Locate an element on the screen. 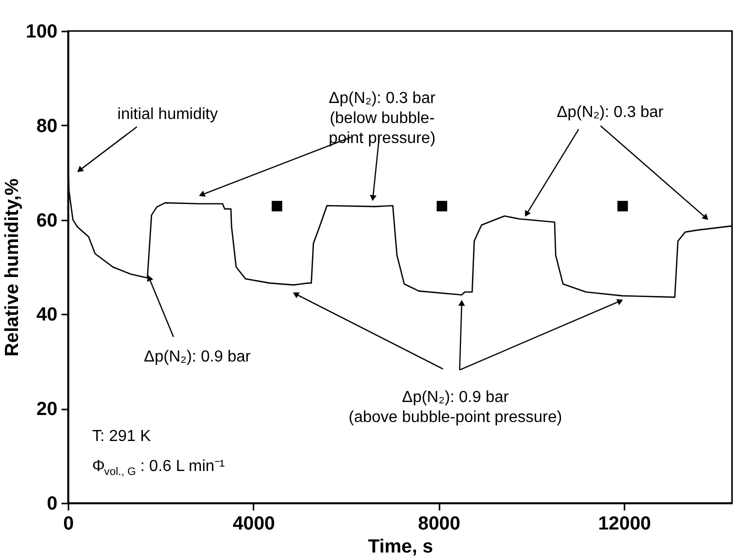 This screenshot has height=556, width=733. x-tick-label: 12000 is located at coordinates (624, 524).